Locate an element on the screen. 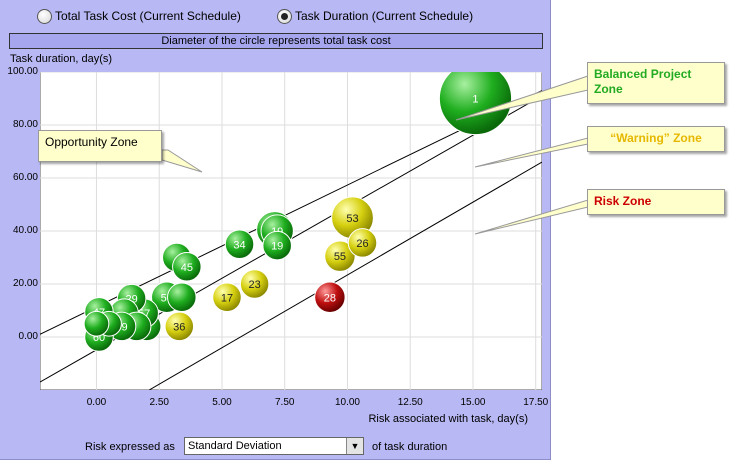  opportunity-zone-callout: Opportunity Zone is located at coordinates (100, 146).